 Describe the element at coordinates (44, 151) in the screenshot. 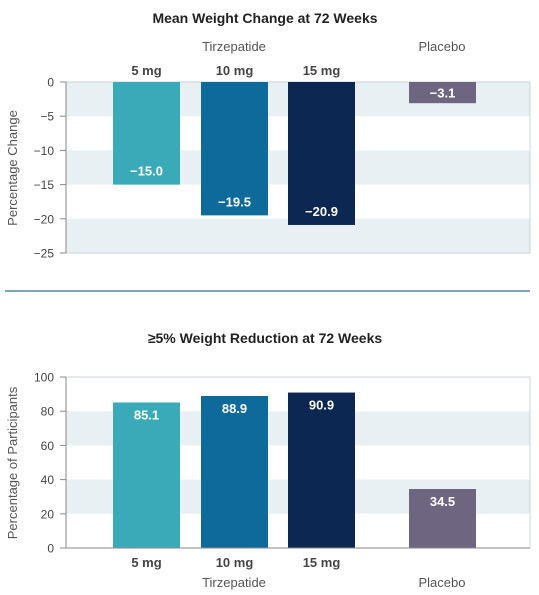

I see `y-tick-label: −10` at that location.